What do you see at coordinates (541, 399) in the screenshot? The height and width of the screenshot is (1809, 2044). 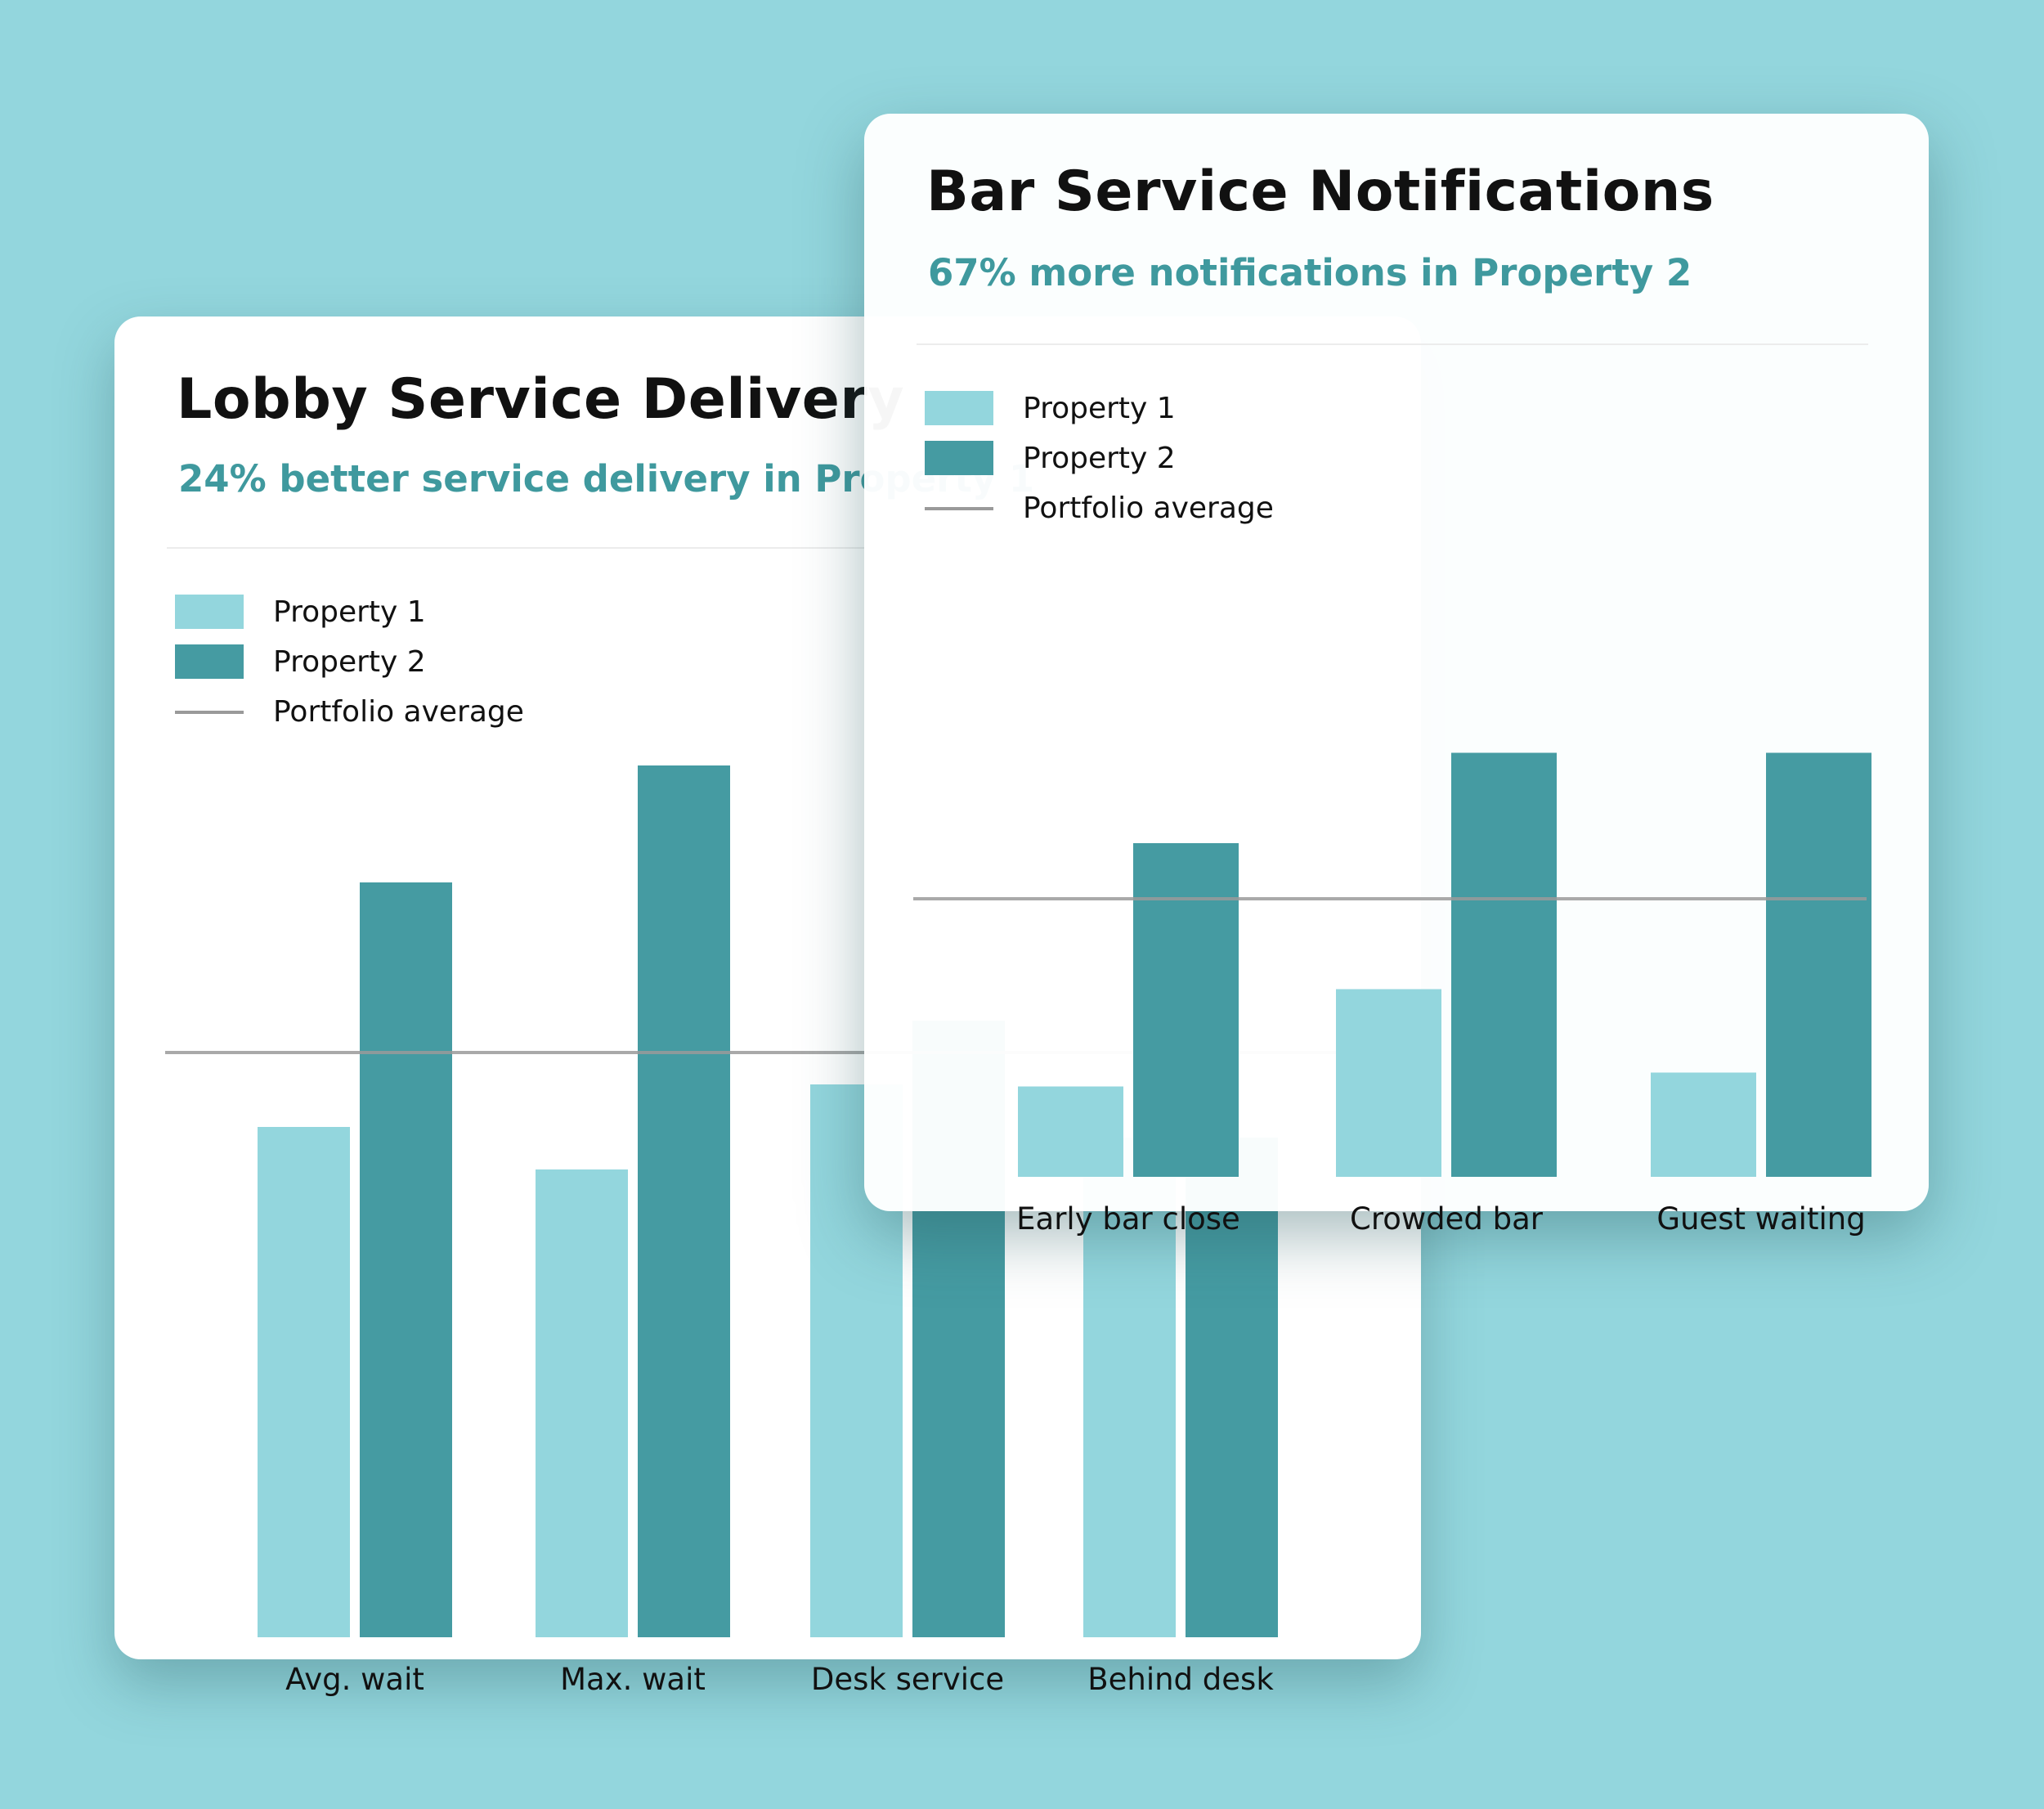 I see `lobby-card-title: Lobby Service Delivery` at bounding box center [541, 399].